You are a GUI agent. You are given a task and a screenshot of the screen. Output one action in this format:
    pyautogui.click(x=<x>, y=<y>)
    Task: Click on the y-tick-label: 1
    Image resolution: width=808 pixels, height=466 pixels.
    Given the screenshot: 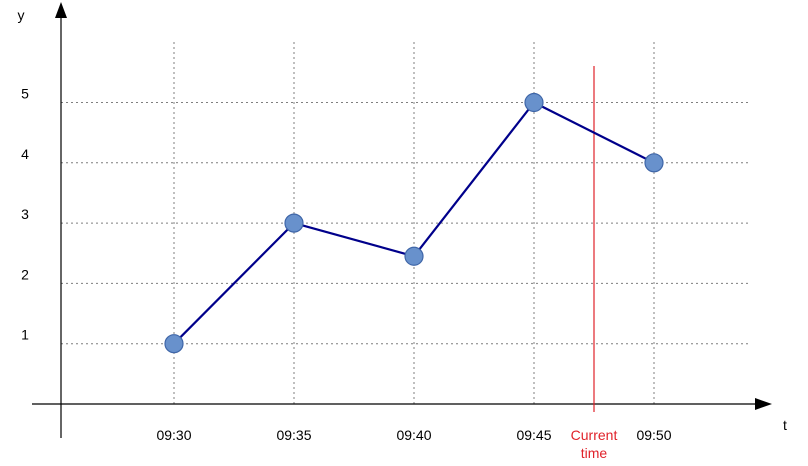 What is the action you would take?
    pyautogui.click(x=25, y=335)
    